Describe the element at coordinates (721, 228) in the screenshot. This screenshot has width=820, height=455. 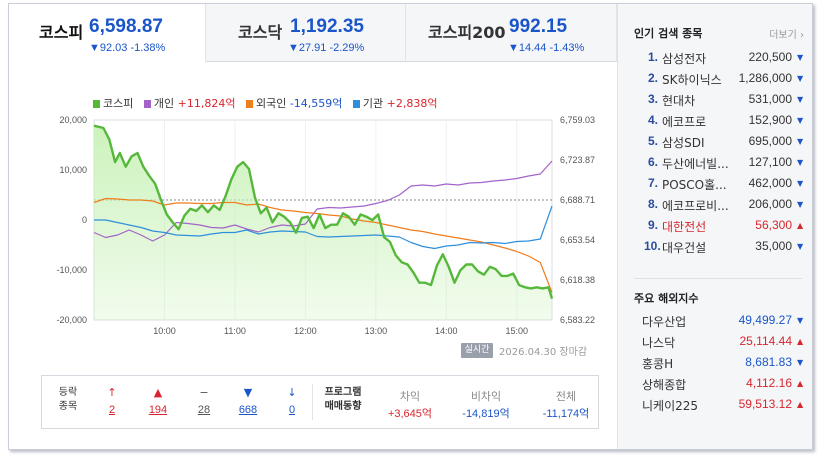
I see `popular-stock-row: 9. 대한전선 56,300 ▲` at that location.